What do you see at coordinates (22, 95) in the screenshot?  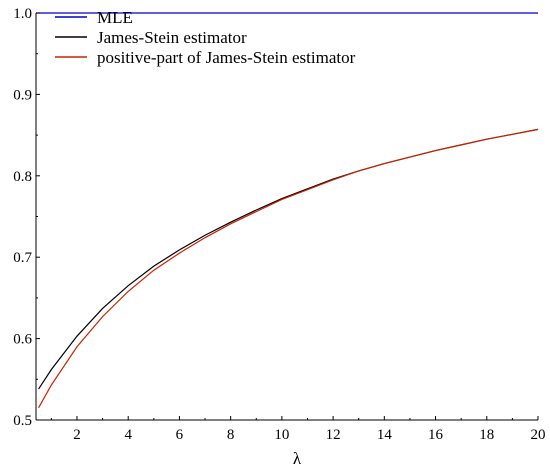 I see `y-tick-label: 0.9` at bounding box center [22, 95].